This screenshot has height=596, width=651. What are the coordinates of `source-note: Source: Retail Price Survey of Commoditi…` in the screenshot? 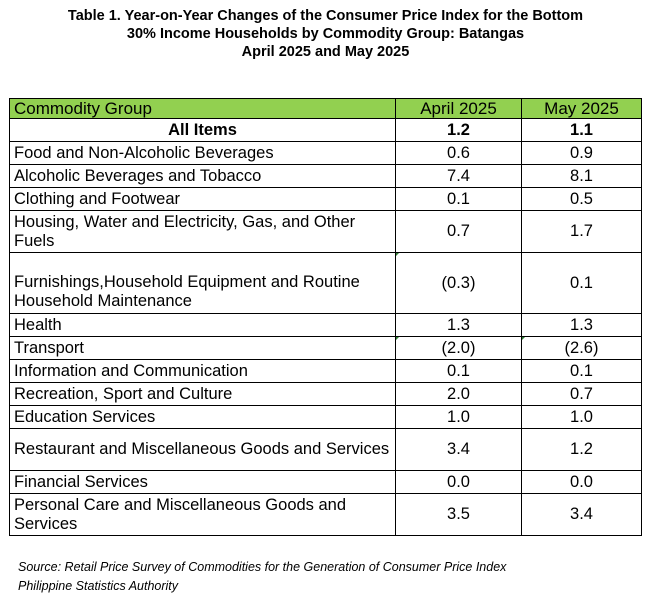 It's located at (262, 577).